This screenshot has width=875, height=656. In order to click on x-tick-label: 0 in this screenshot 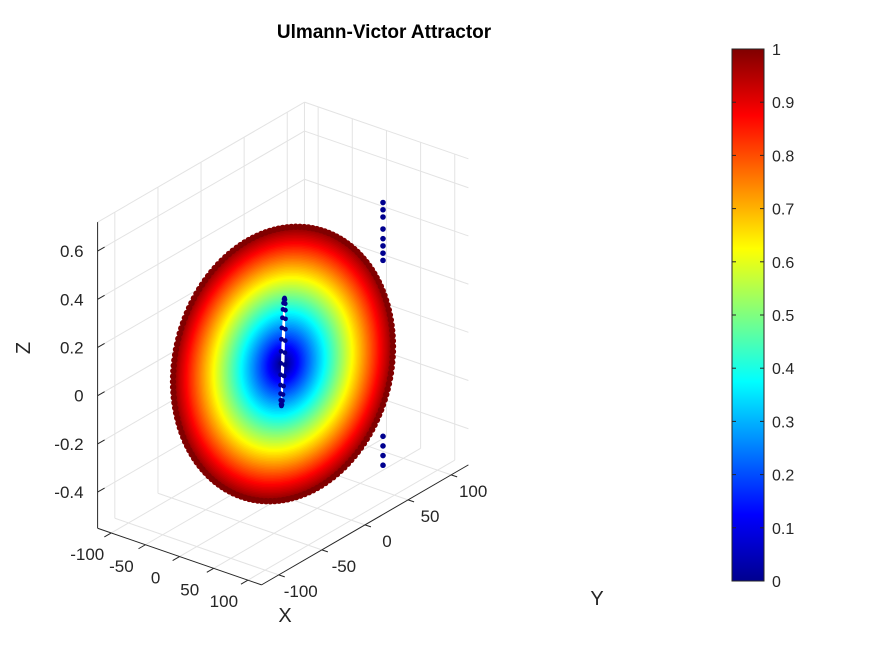, I will do `click(155, 578)`.